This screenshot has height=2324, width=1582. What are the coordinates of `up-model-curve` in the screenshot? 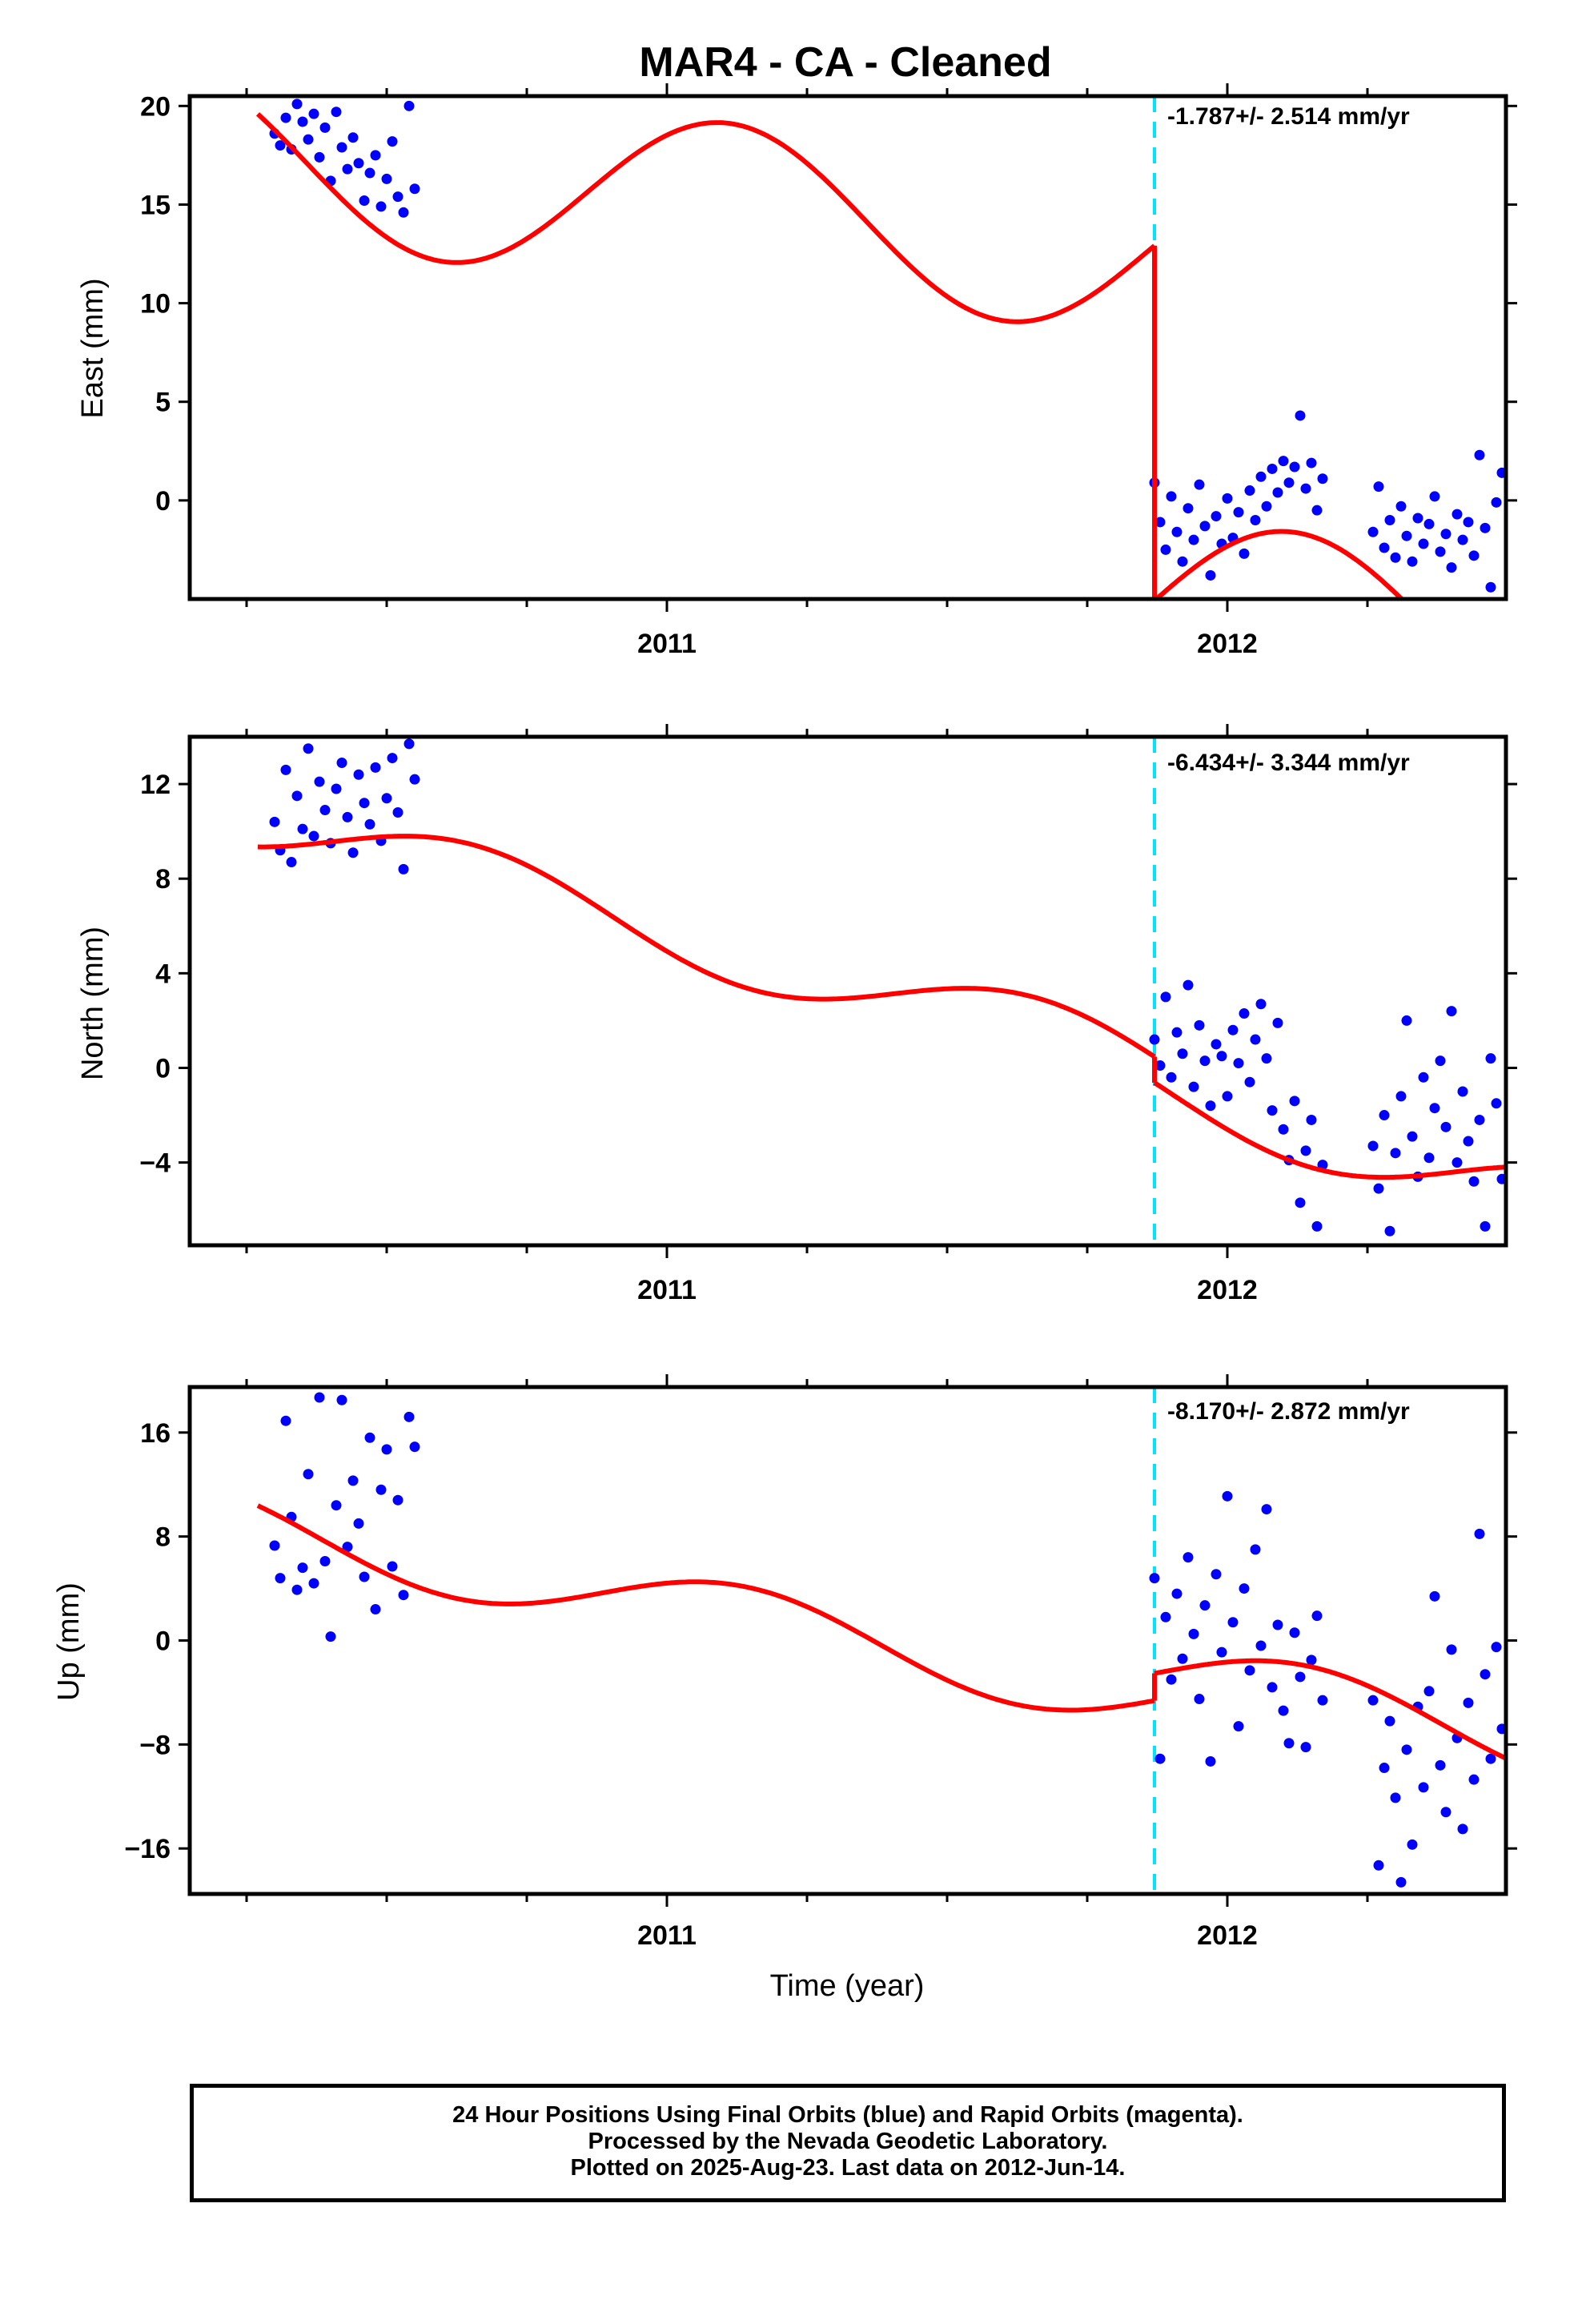 It's located at (1329, 1709).